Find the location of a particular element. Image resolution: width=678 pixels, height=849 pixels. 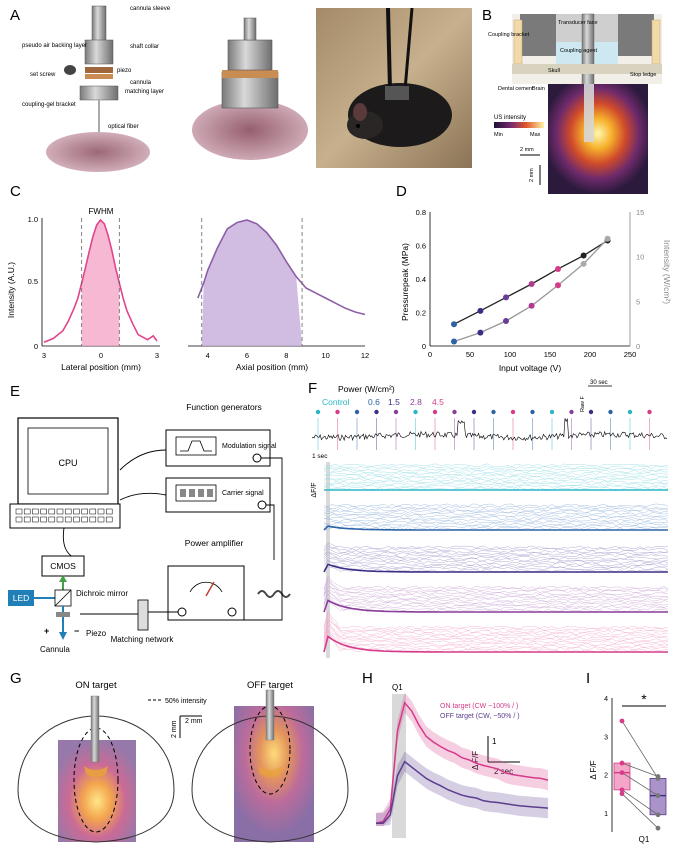

matching-network-label: Matching network is located at coordinates (143, 639).